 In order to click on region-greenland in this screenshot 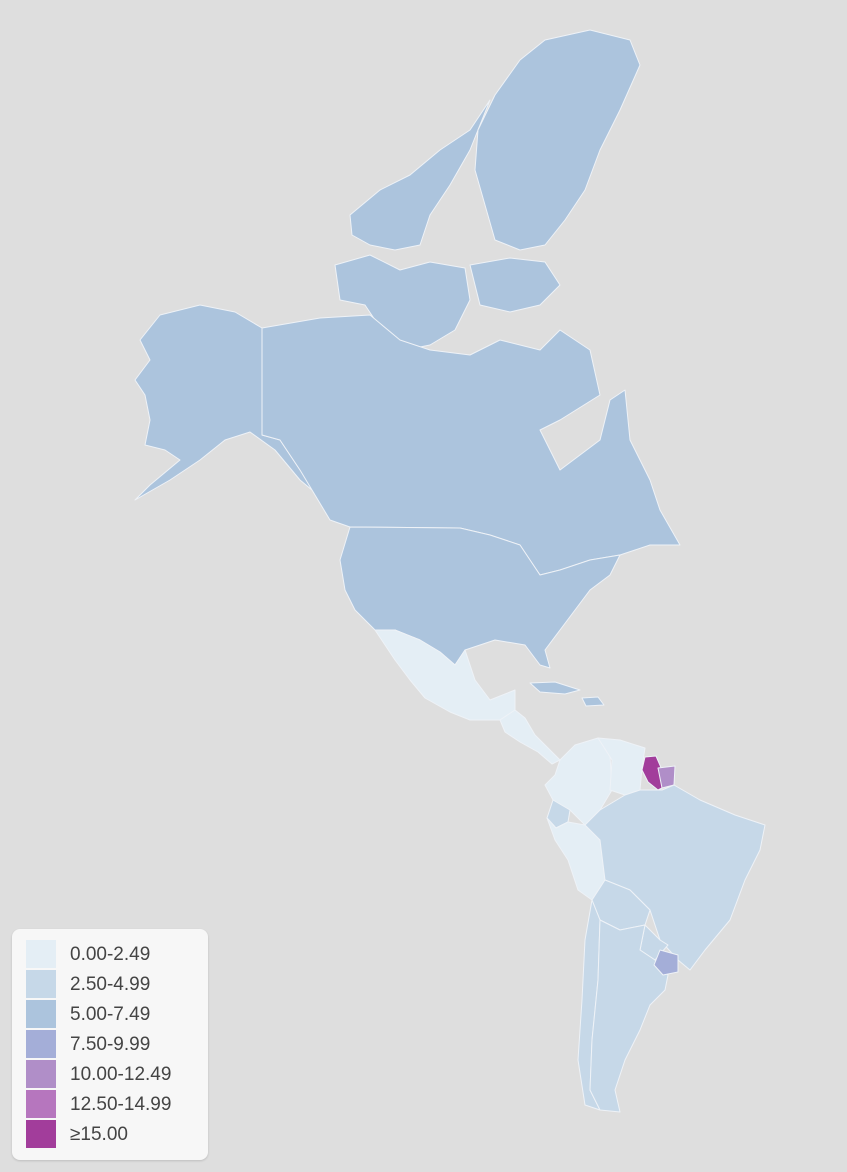, I will do `click(557, 140)`.